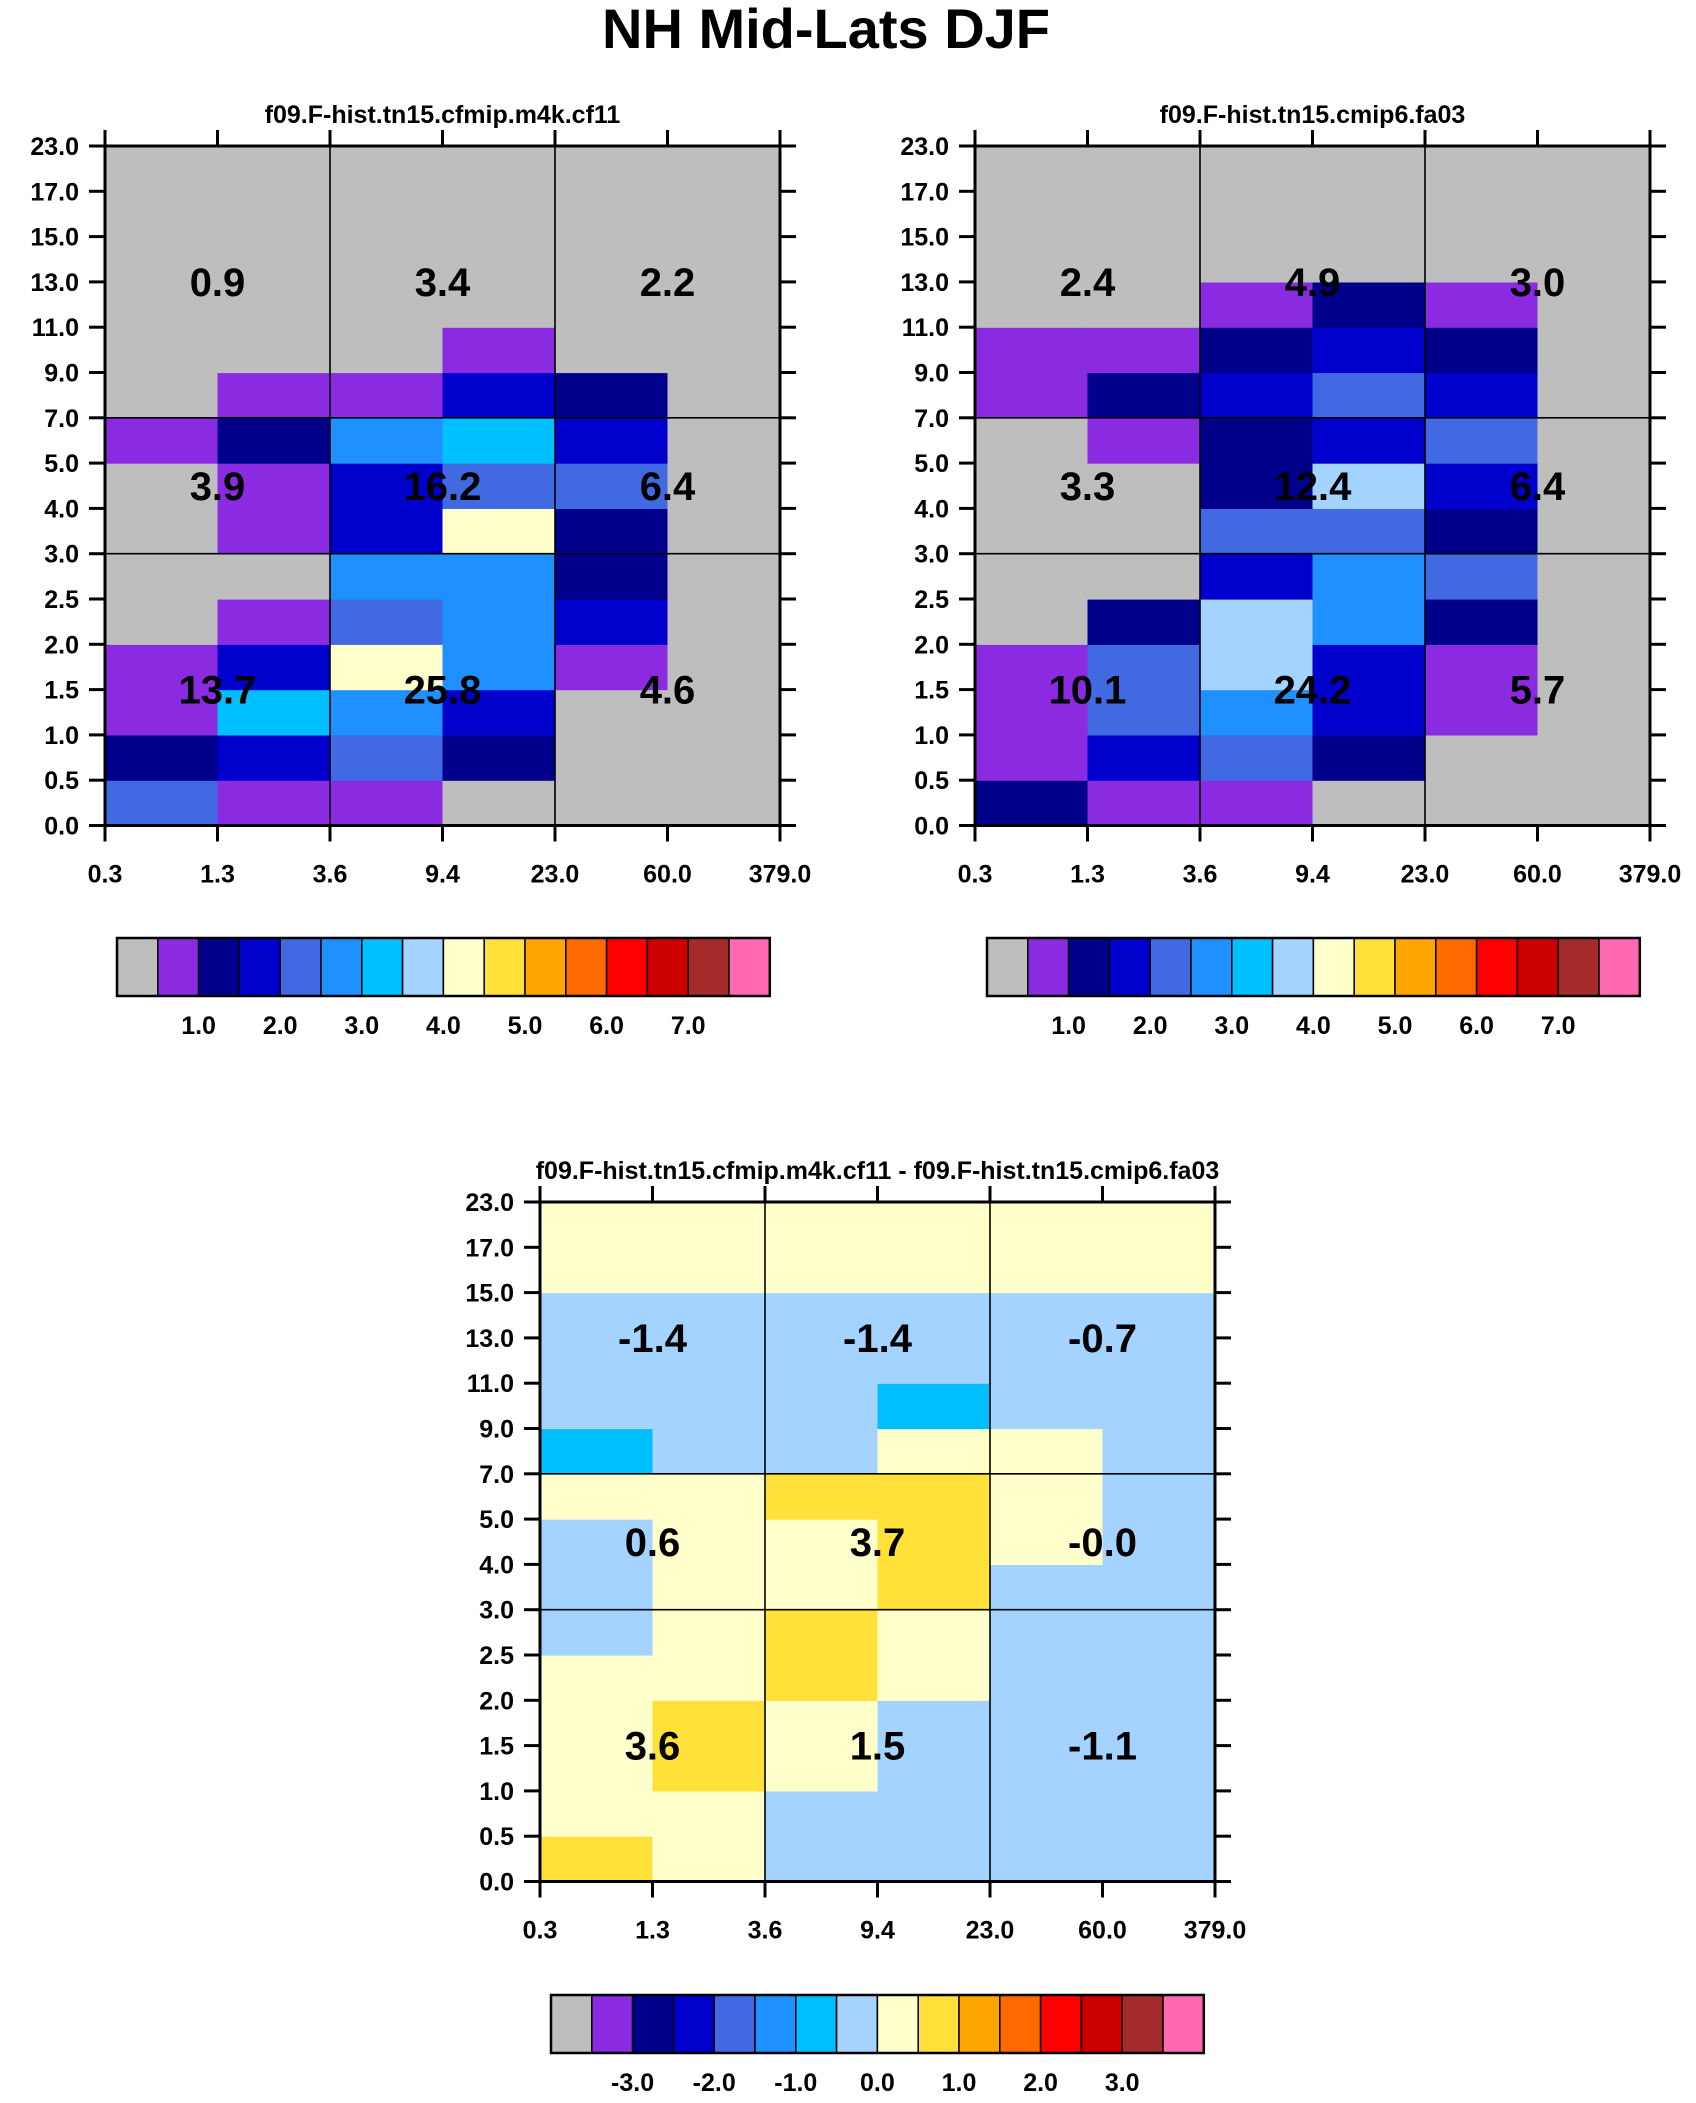  Describe the element at coordinates (496, 1701) in the screenshot. I see `y-tick-label: 2.0` at that location.